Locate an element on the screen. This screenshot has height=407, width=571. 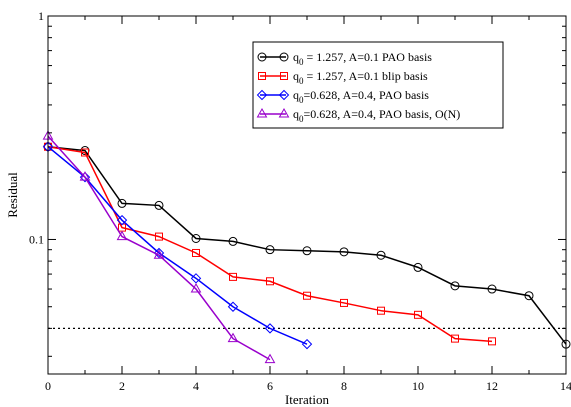
legend-item: q0=0.628, A=0.4, PAO basis, O(N) is located at coordinates (358, 115).